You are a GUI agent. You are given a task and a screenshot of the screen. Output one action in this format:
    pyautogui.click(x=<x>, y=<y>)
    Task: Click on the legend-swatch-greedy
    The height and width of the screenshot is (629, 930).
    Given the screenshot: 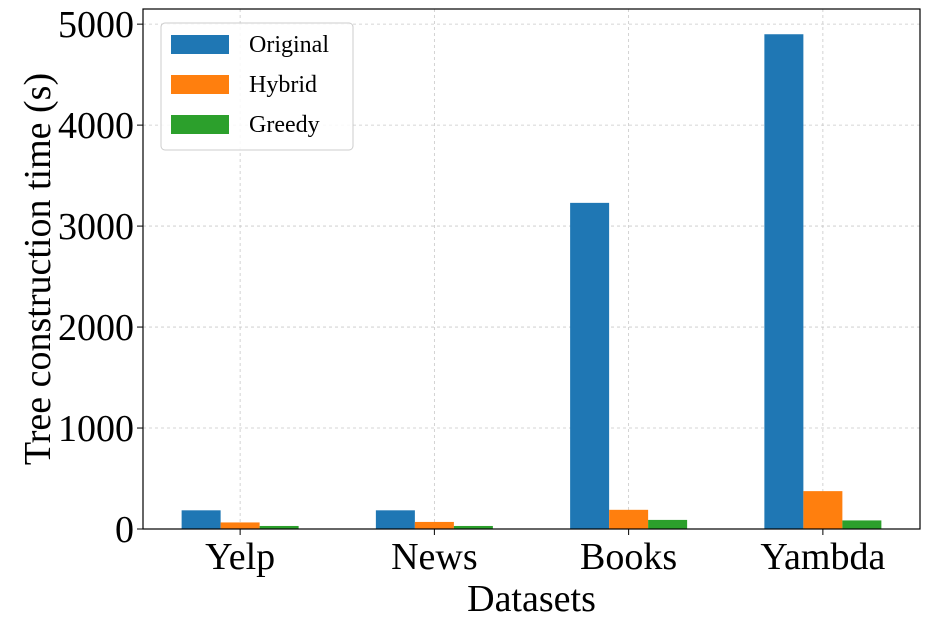 What is the action you would take?
    pyautogui.click(x=200, y=124)
    